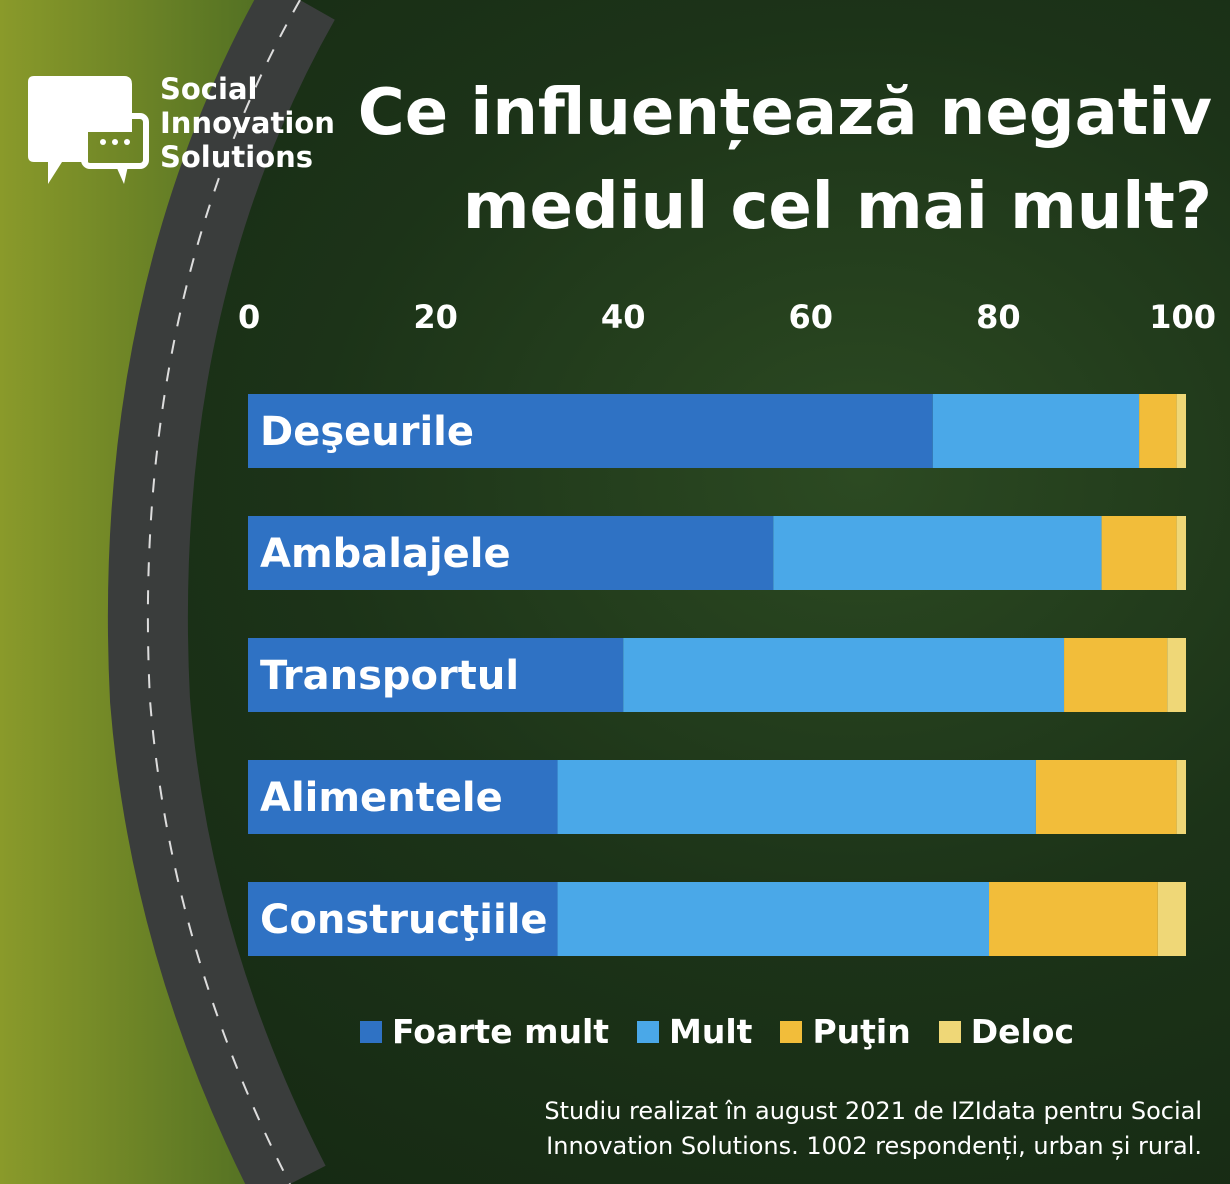 This screenshot has height=1184, width=1230. I want to click on title-line: Ce influențează negativ, so click(784, 113).